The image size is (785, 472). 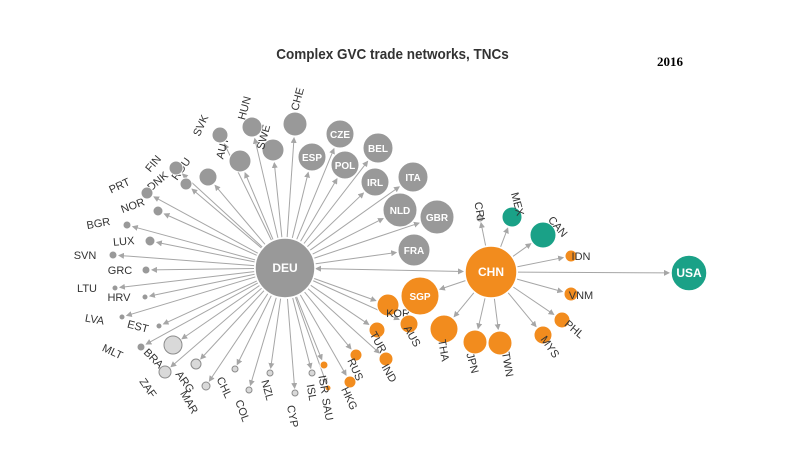 I want to click on node-label-hrv: HRV, so click(x=119, y=298).